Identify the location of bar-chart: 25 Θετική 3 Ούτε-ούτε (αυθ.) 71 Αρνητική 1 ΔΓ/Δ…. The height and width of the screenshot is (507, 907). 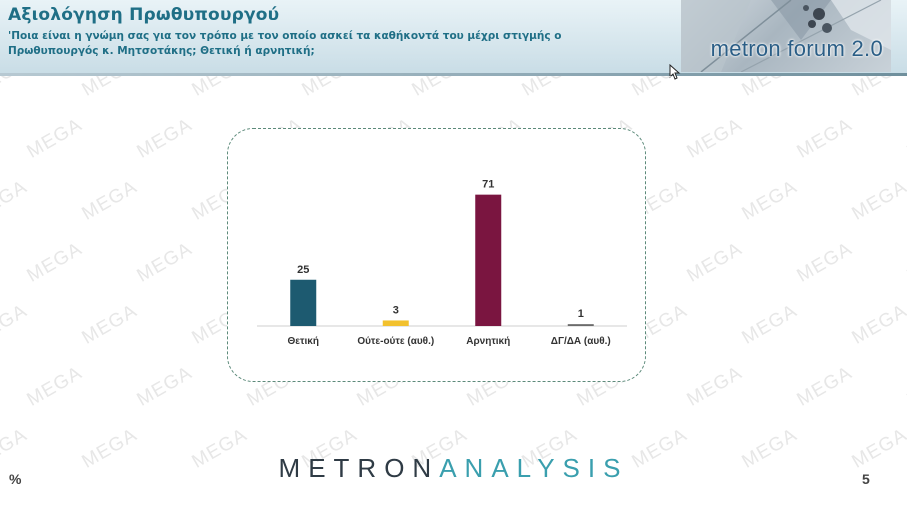
(442, 263).